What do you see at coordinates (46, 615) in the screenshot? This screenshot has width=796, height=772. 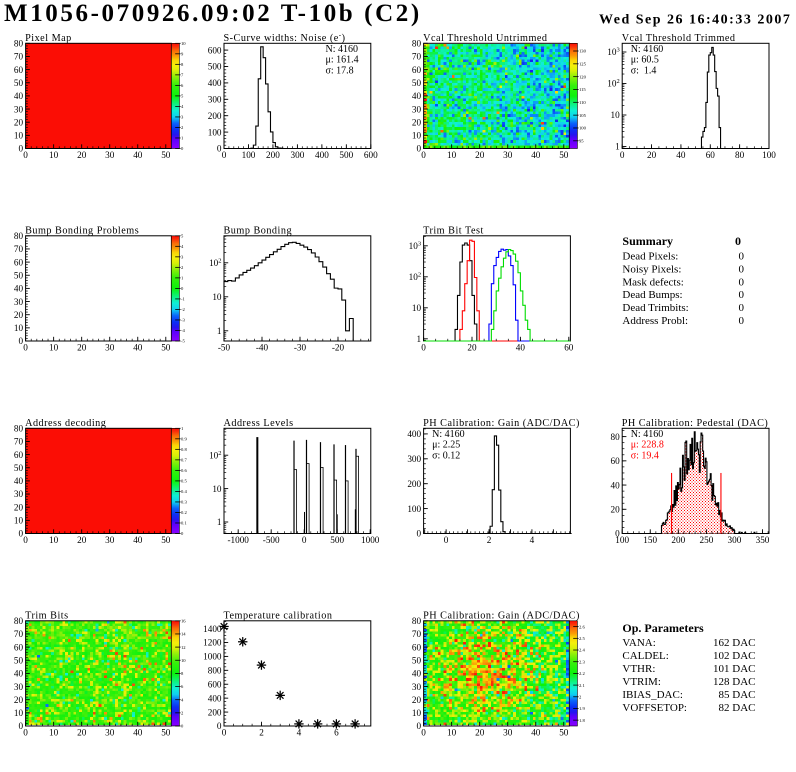 I see `svg-text: Trim Bits` at bounding box center [46, 615].